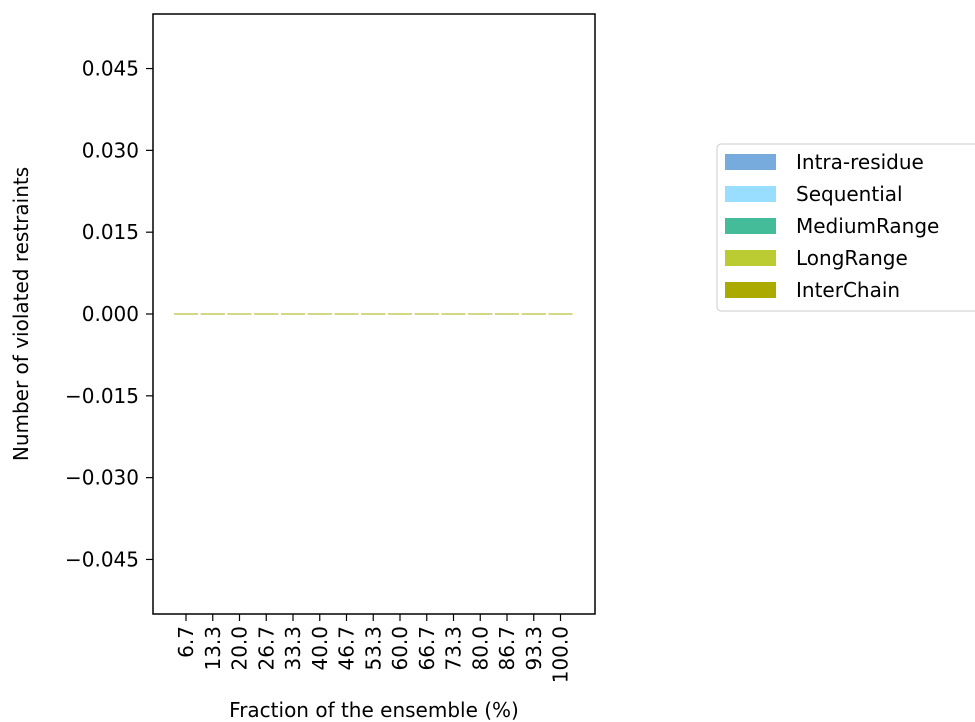 This screenshot has width=975, height=722. I want to click on y-tick-label: −0.045, so click(102, 559).